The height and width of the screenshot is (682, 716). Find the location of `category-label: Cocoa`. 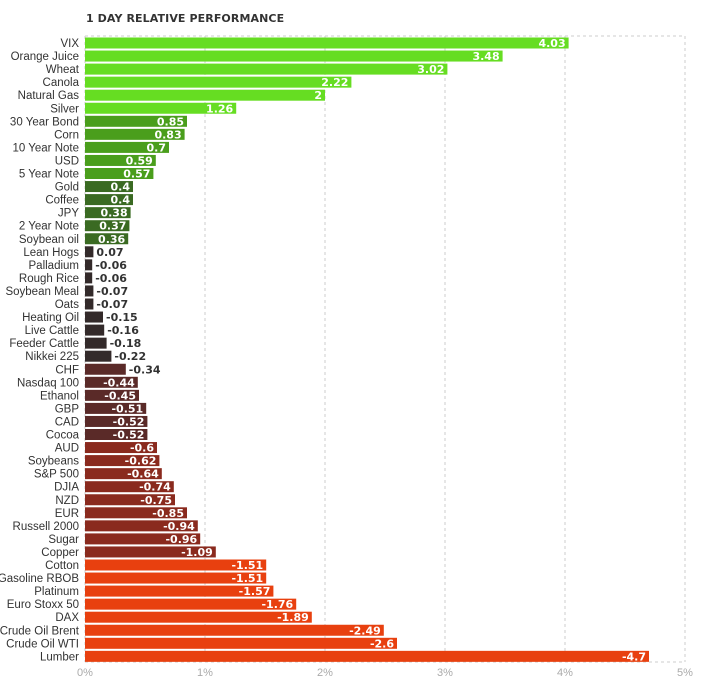

category-label: Cocoa is located at coordinates (63, 436).